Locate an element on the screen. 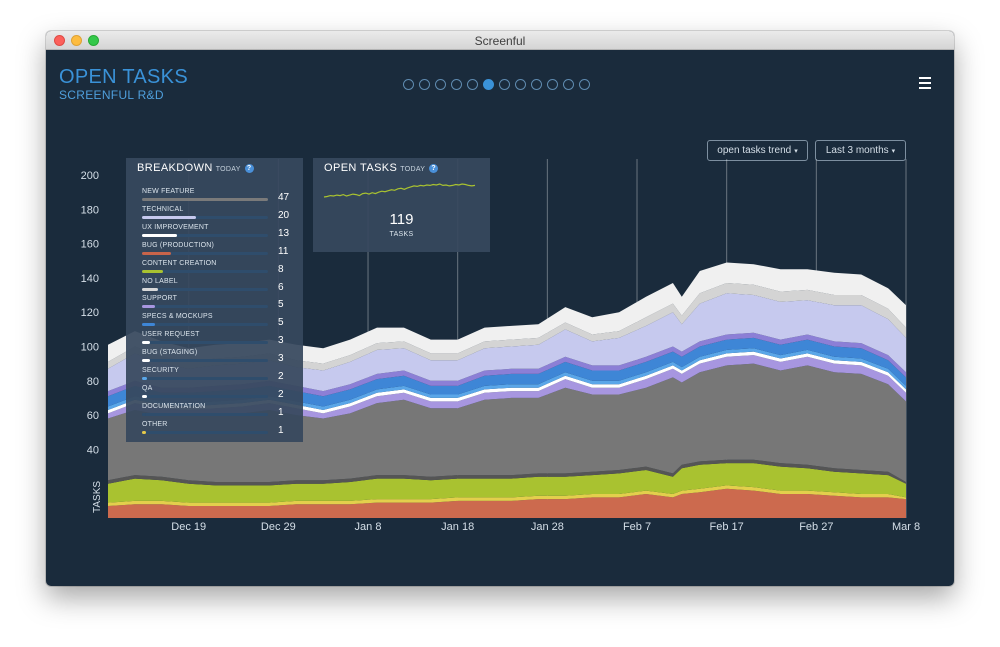 The height and width of the screenshot is (647, 1000). breakdown-label: SECURITY is located at coordinates (160, 370).